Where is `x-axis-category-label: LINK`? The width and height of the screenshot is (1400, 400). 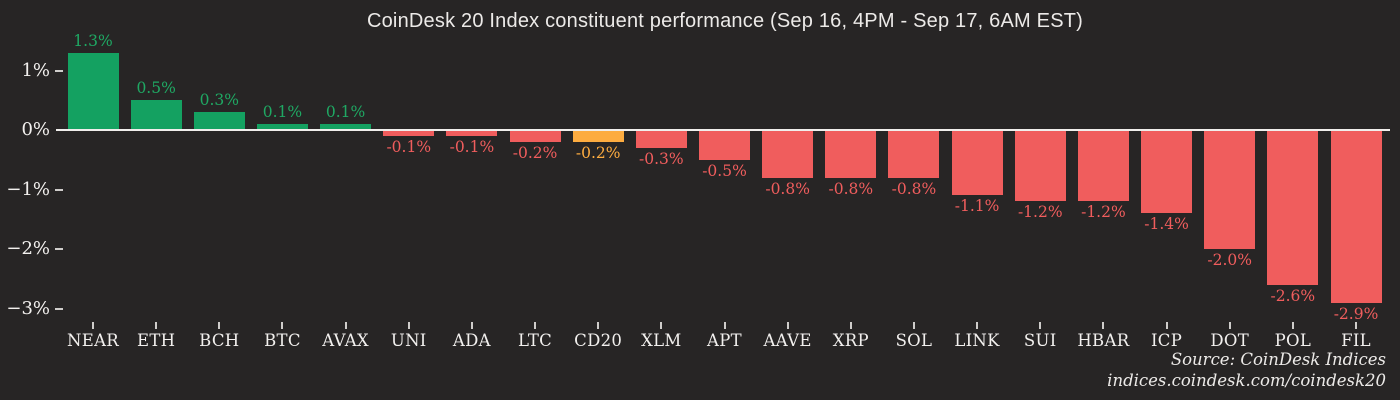 x-axis-category-label: LINK is located at coordinates (977, 340).